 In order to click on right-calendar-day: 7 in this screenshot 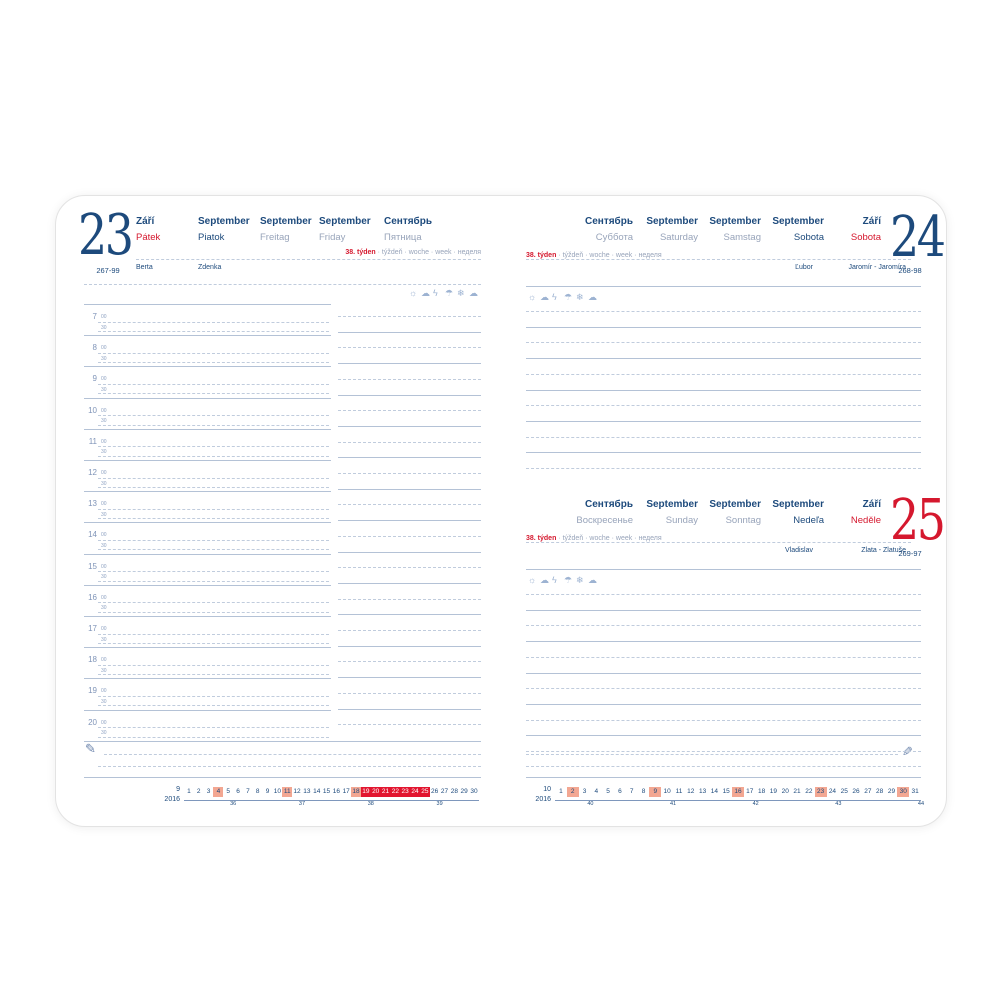, I will do `click(631, 791)`.